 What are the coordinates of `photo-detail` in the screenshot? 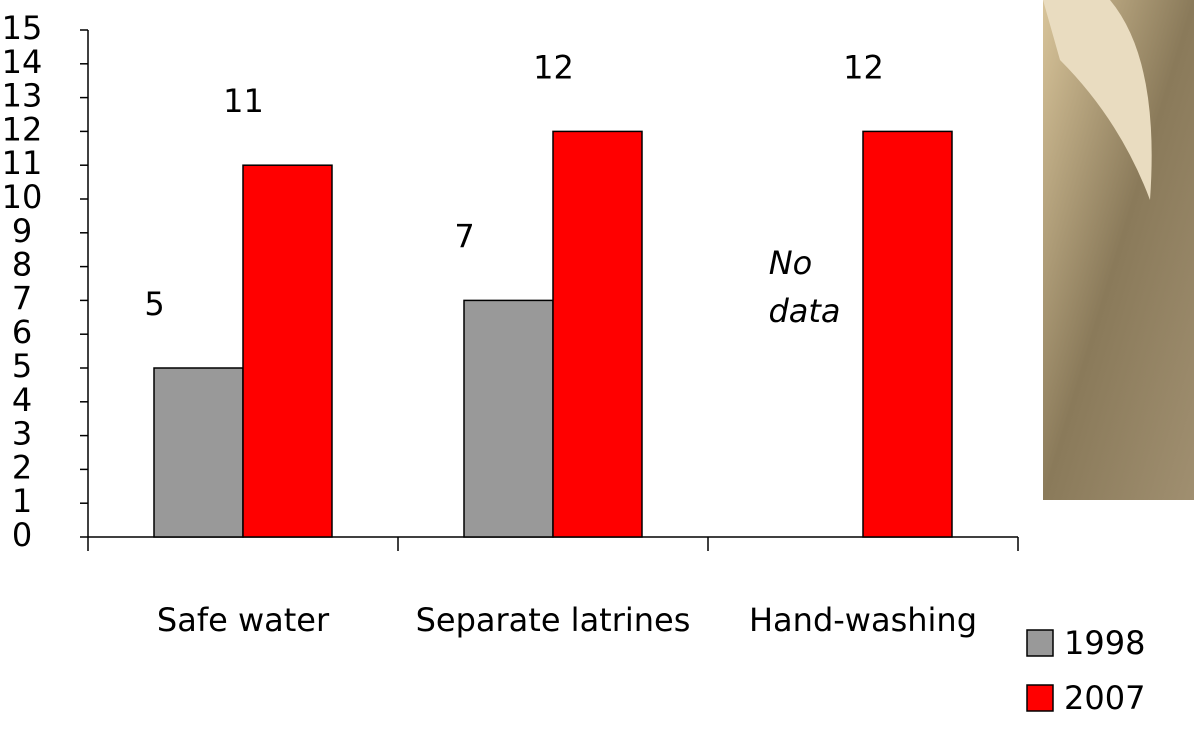 It's located at (1097, 100).